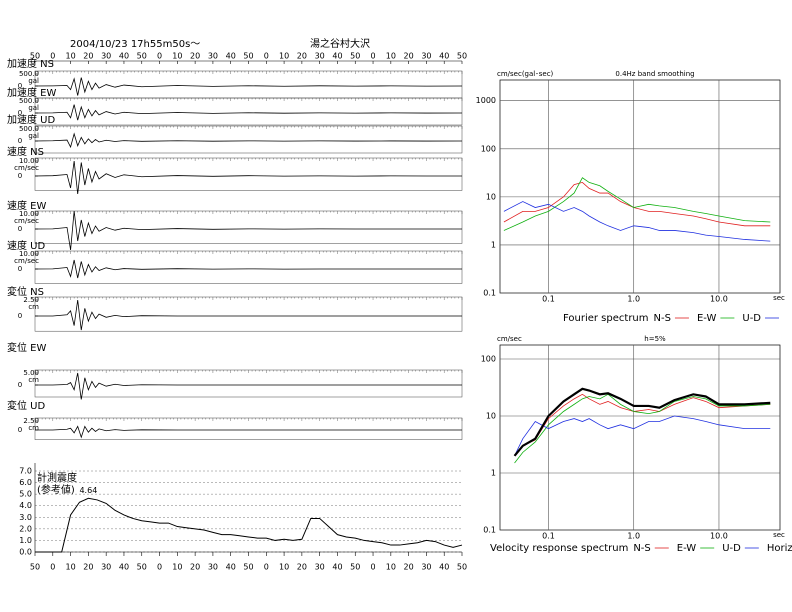 This screenshot has width=792, height=612. What do you see at coordinates (30, 63) in the screenshot?
I see `trace-label: 加速度 NS` at bounding box center [30, 63].